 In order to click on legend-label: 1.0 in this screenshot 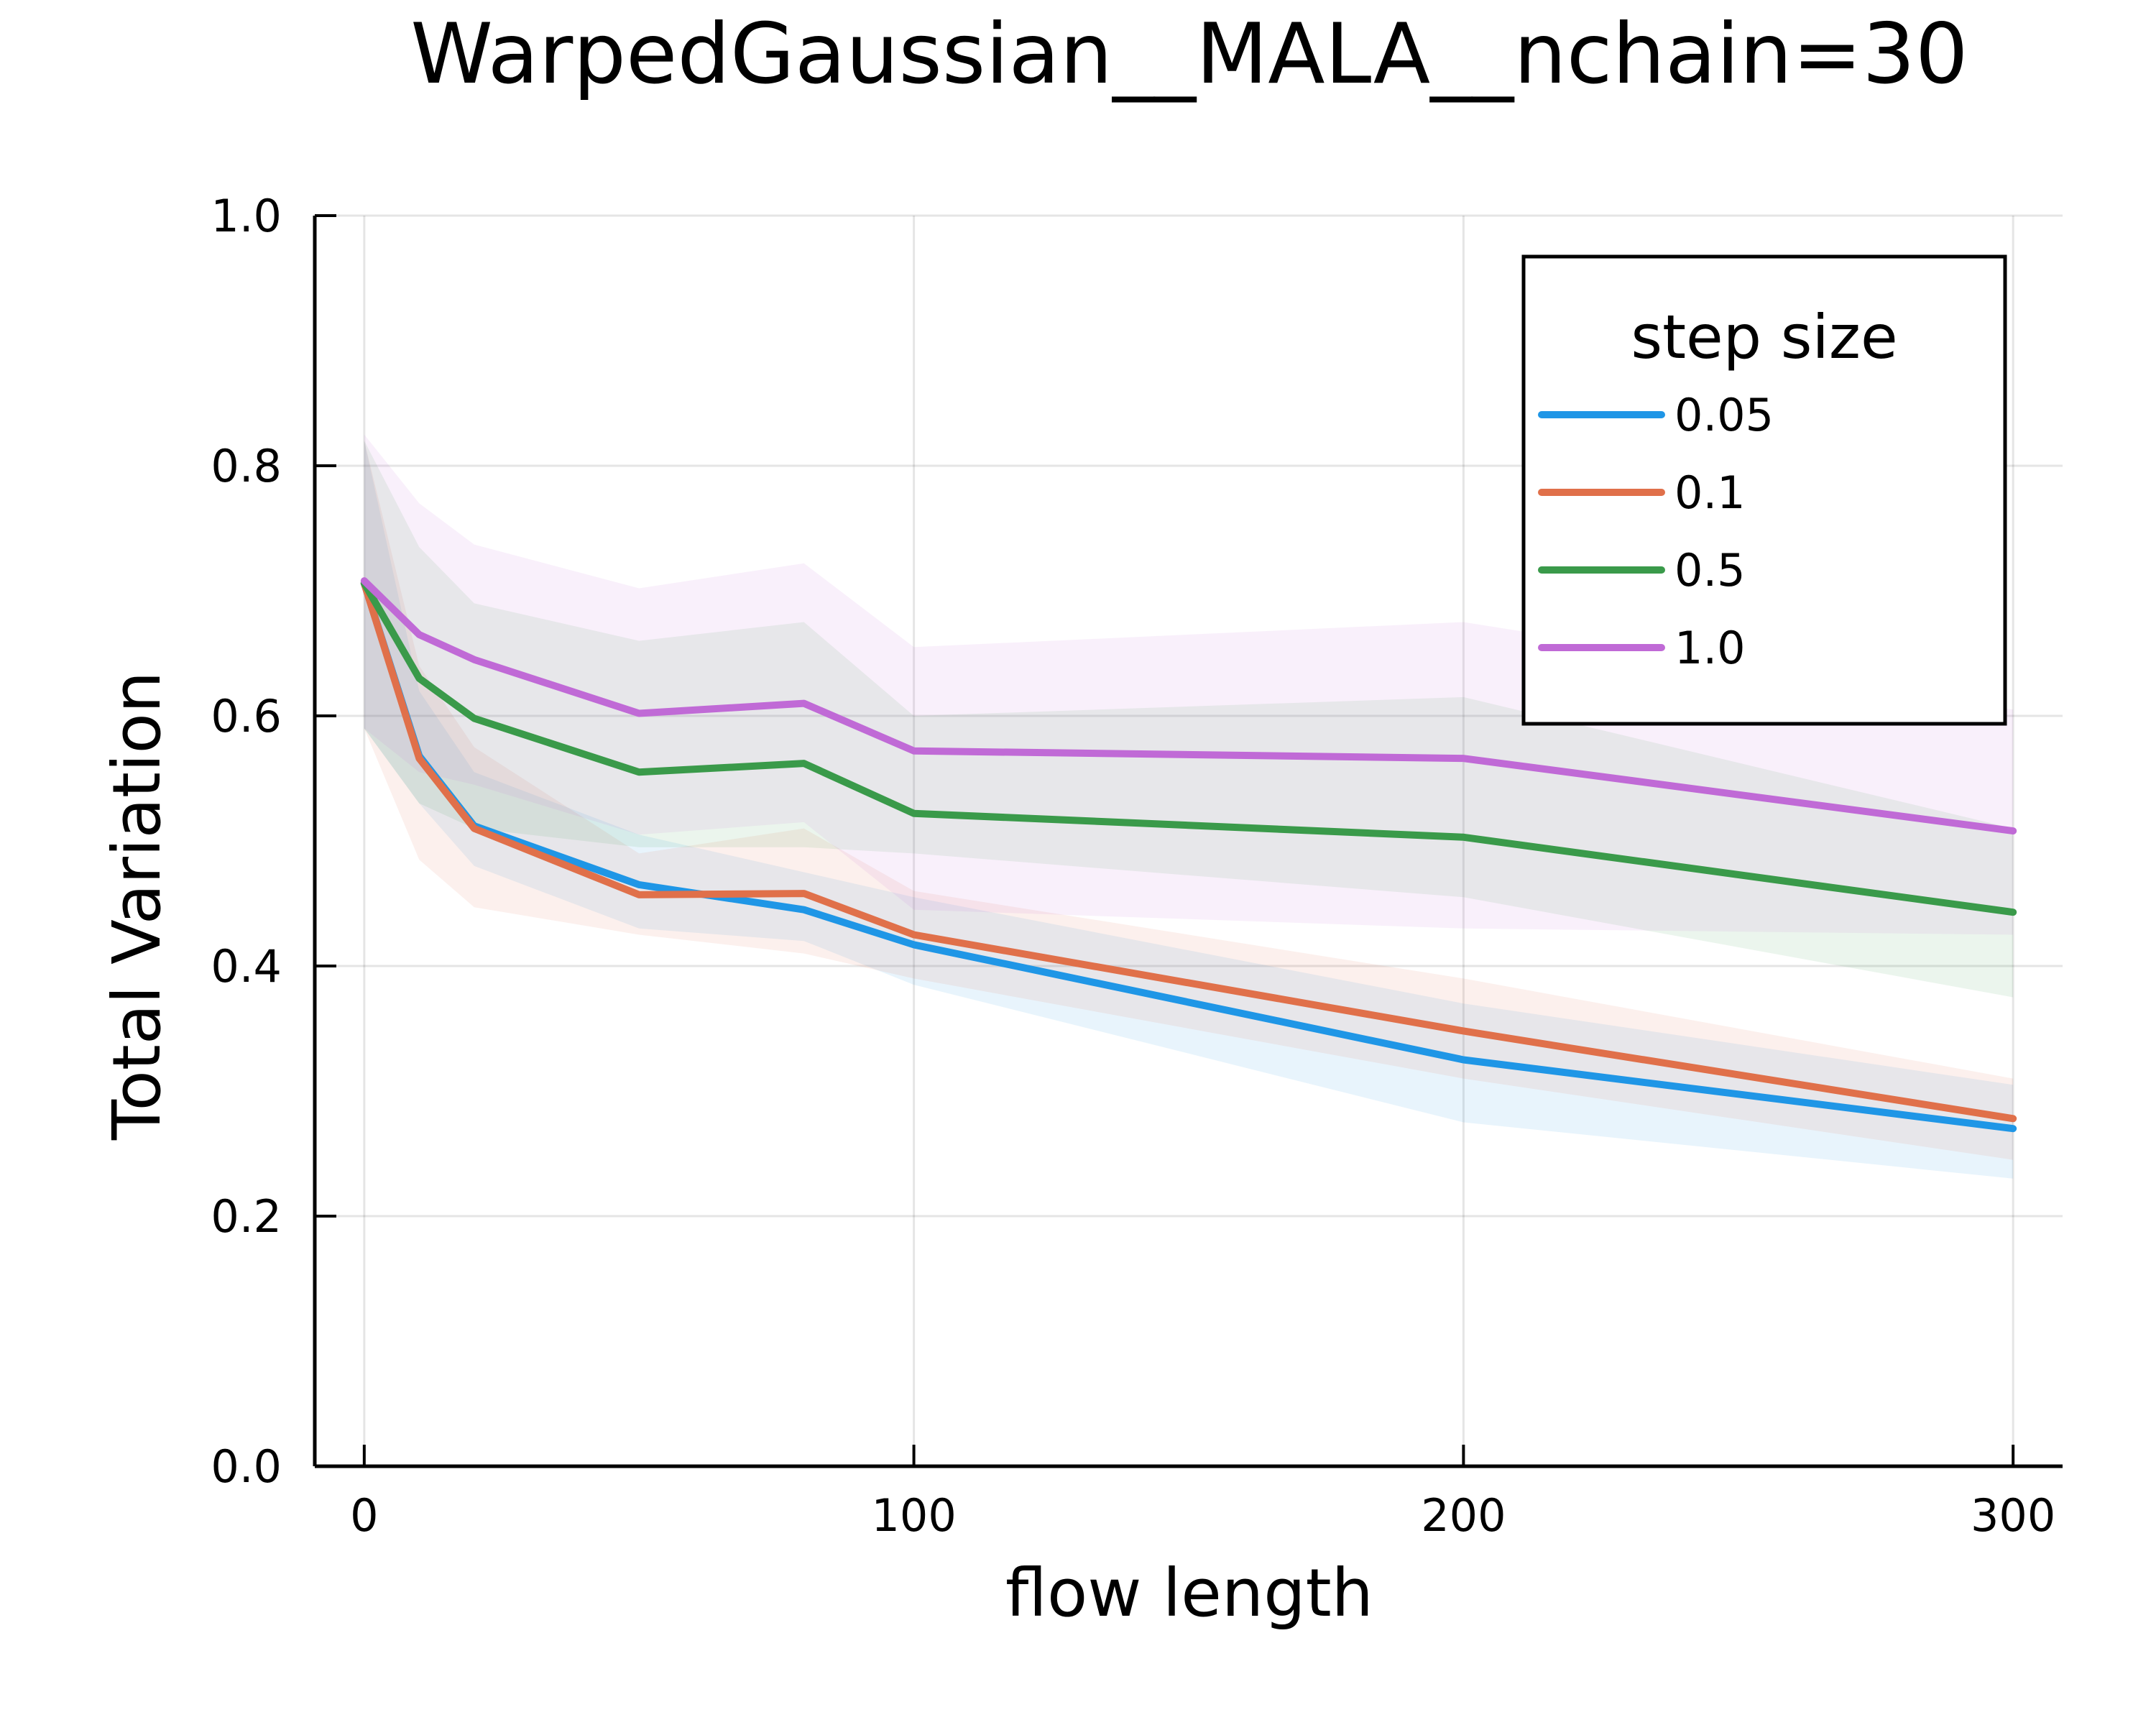, I will do `click(1710, 648)`.